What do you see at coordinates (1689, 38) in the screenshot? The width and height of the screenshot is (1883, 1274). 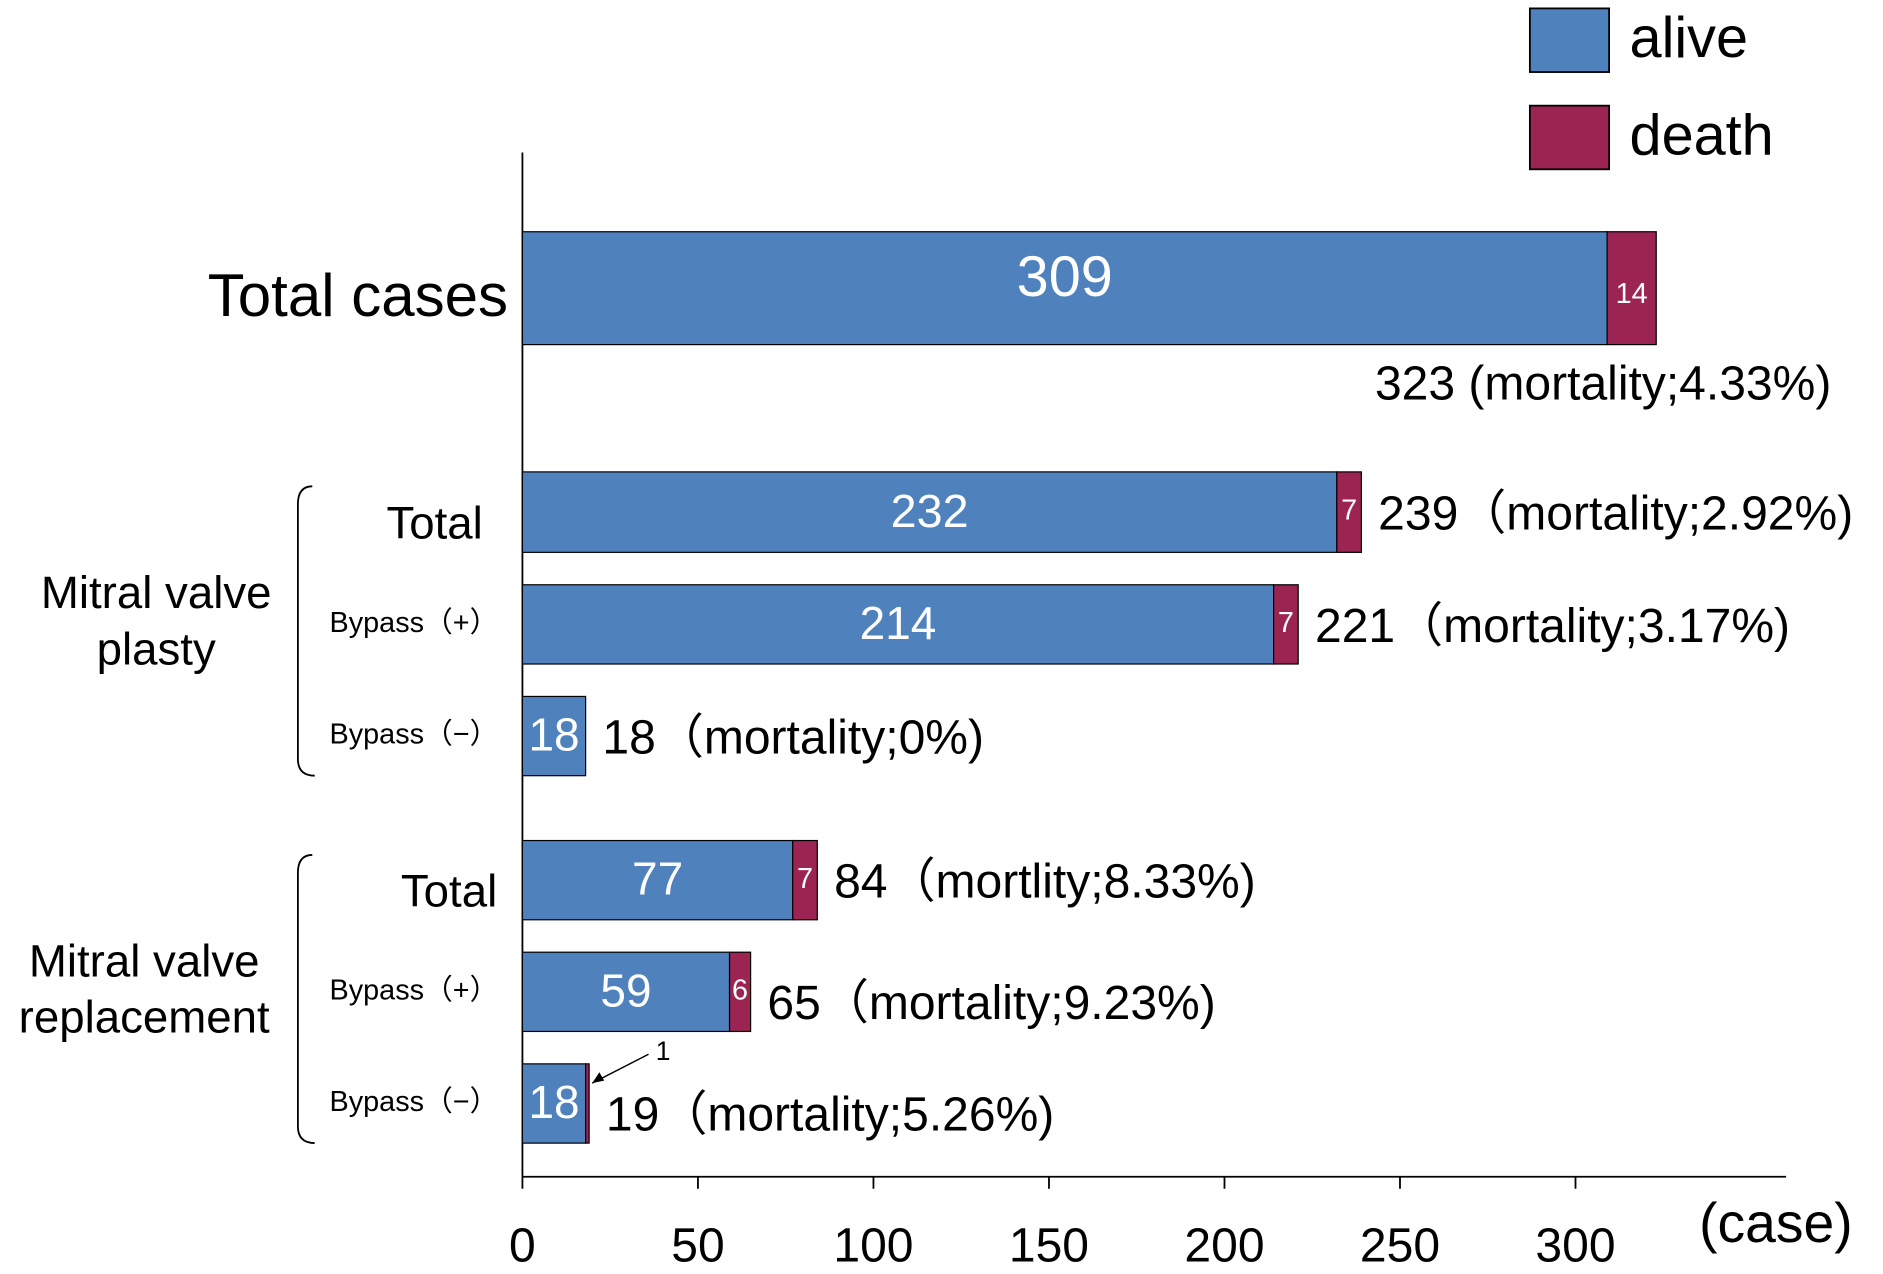 I see `legend-label: alive` at bounding box center [1689, 38].